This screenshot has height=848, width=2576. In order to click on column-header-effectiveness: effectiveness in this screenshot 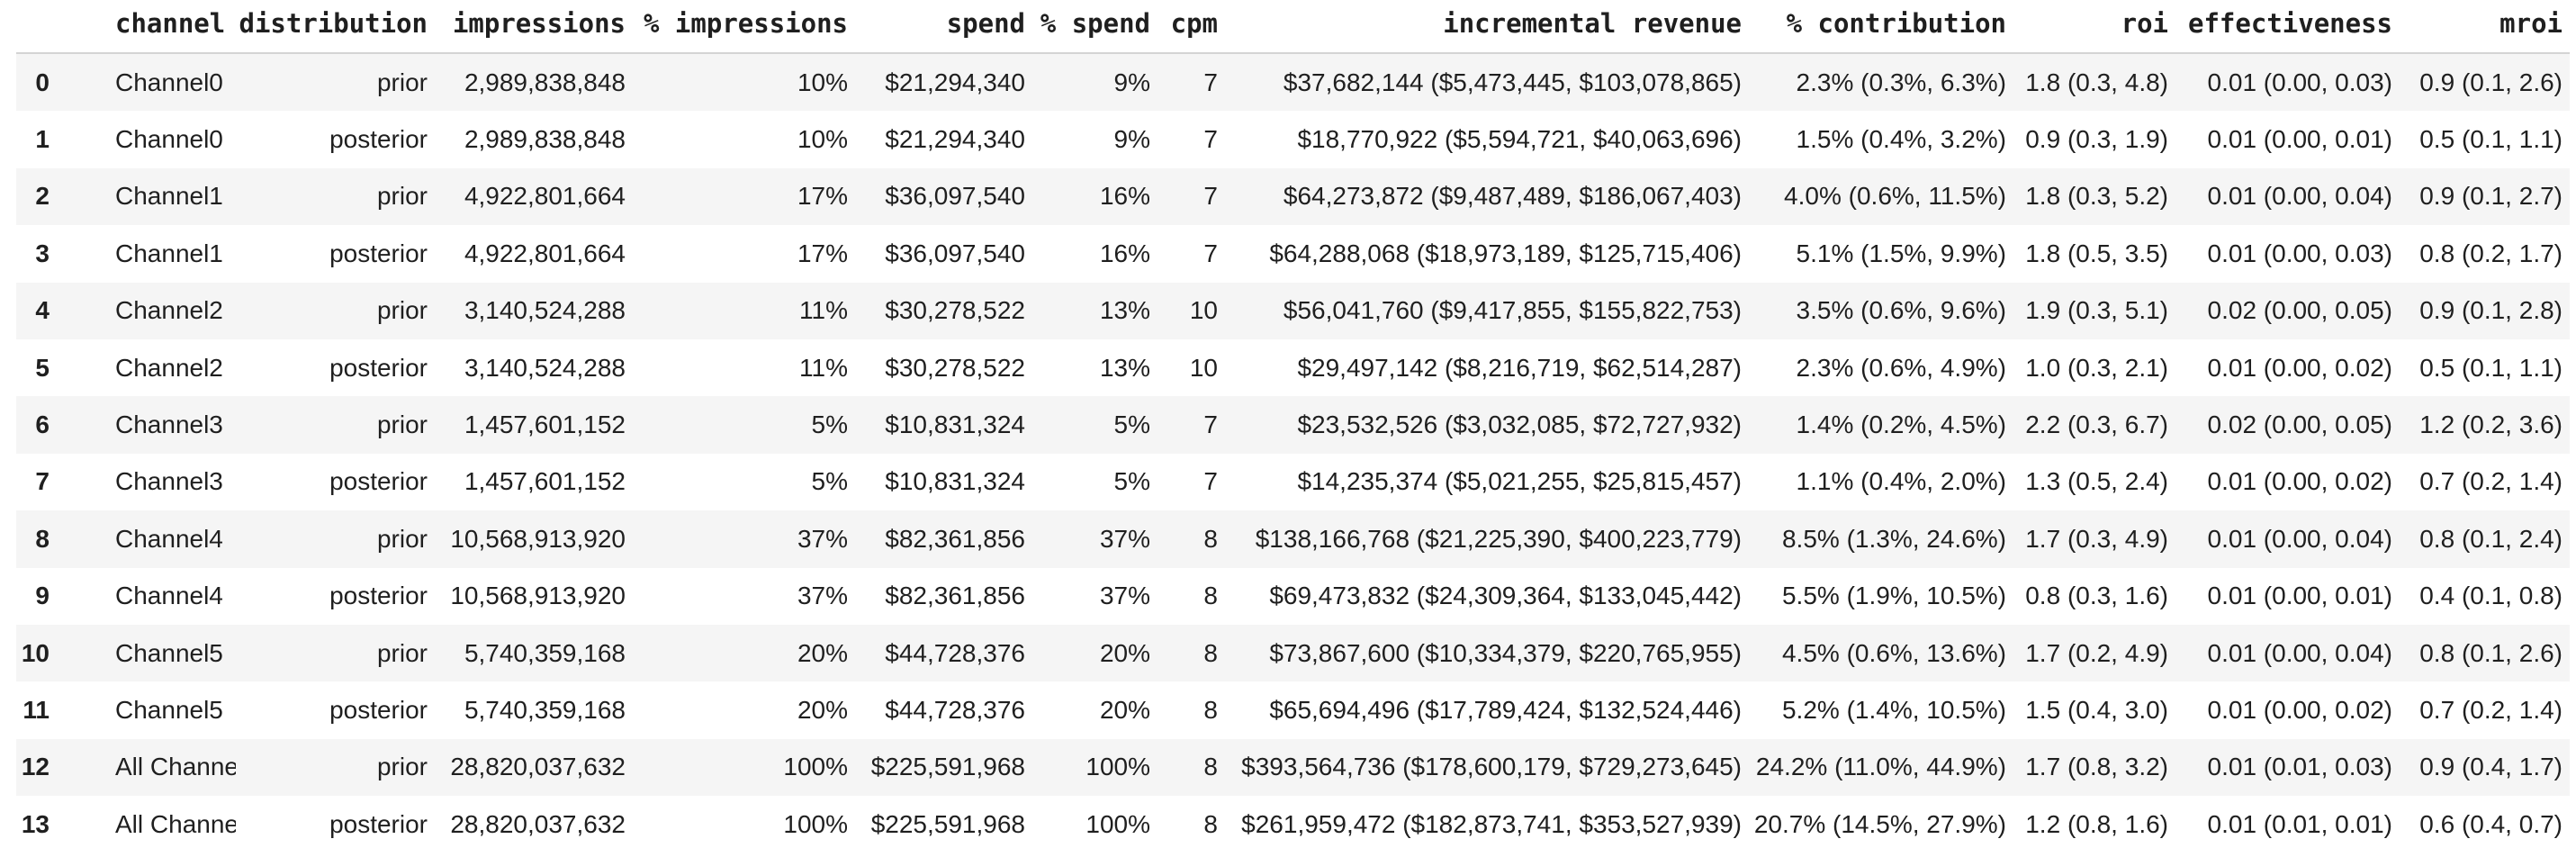, I will do `click(2285, 27)`.